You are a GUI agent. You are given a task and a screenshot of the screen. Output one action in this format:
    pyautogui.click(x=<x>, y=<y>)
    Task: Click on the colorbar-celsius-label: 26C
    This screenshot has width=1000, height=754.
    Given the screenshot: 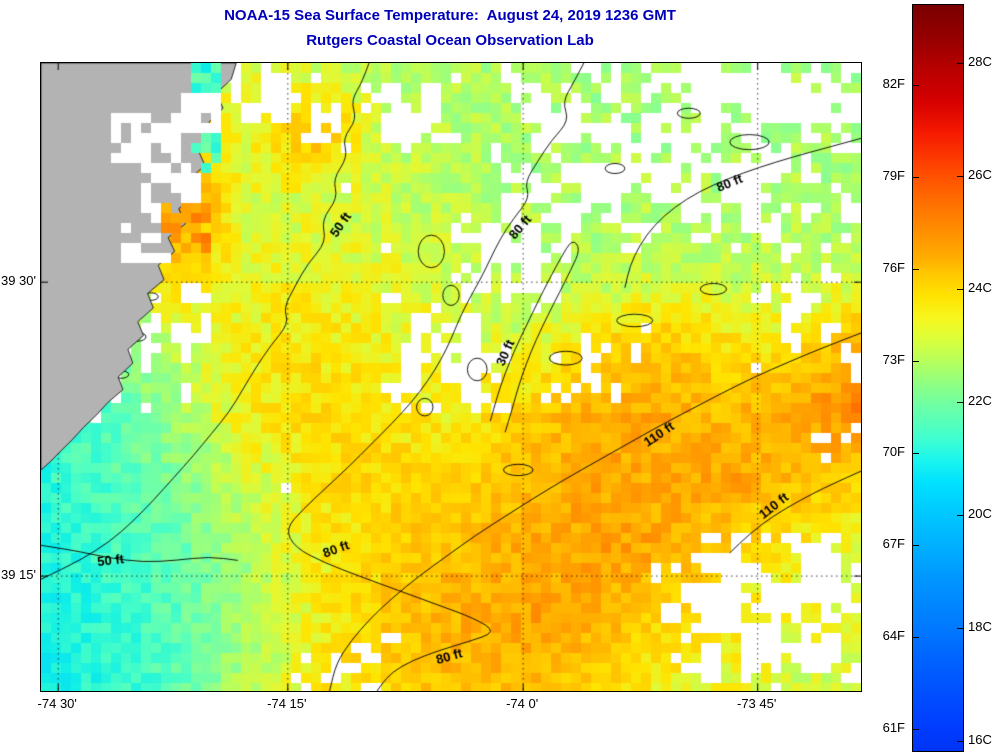 What is the action you would take?
    pyautogui.click(x=980, y=174)
    